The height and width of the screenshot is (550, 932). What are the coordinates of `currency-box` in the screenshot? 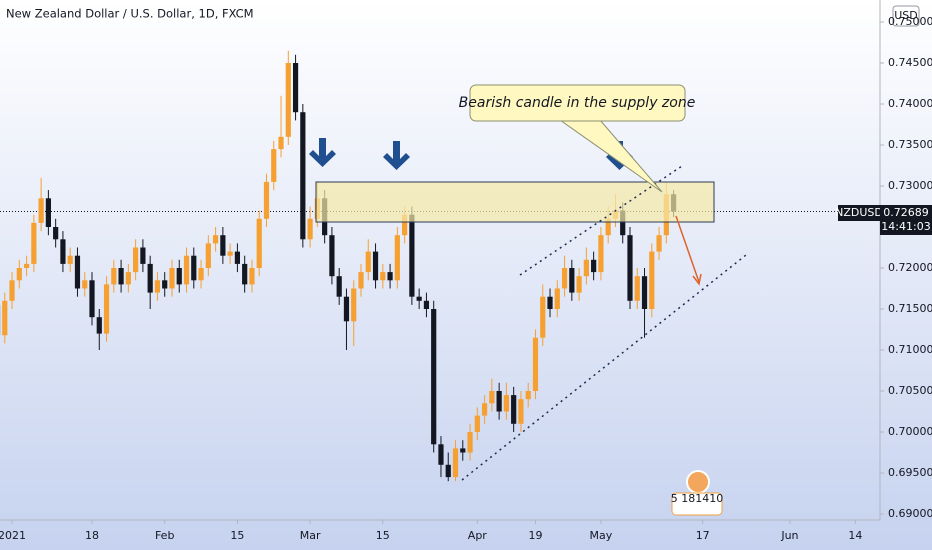 It's located at (906, 16).